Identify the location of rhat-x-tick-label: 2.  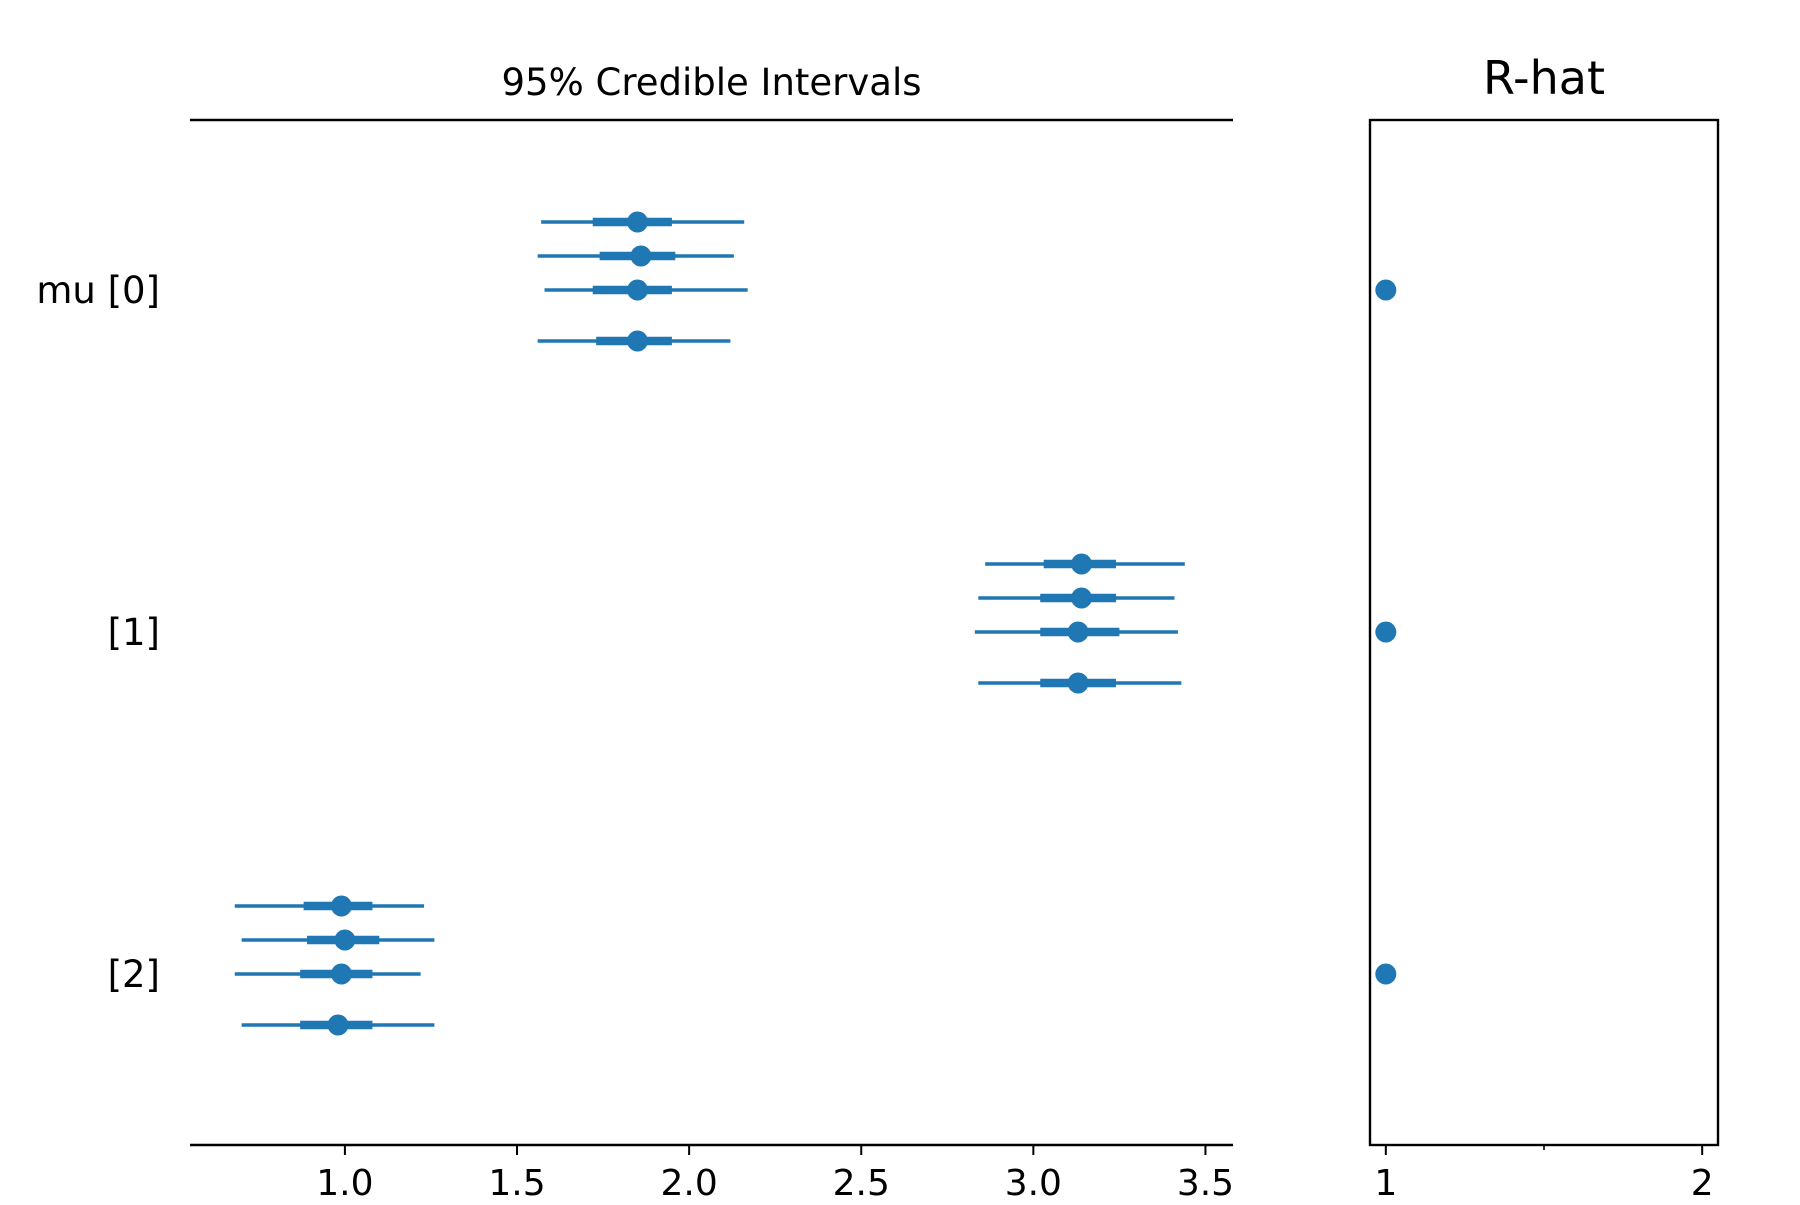
(1702, 1181).